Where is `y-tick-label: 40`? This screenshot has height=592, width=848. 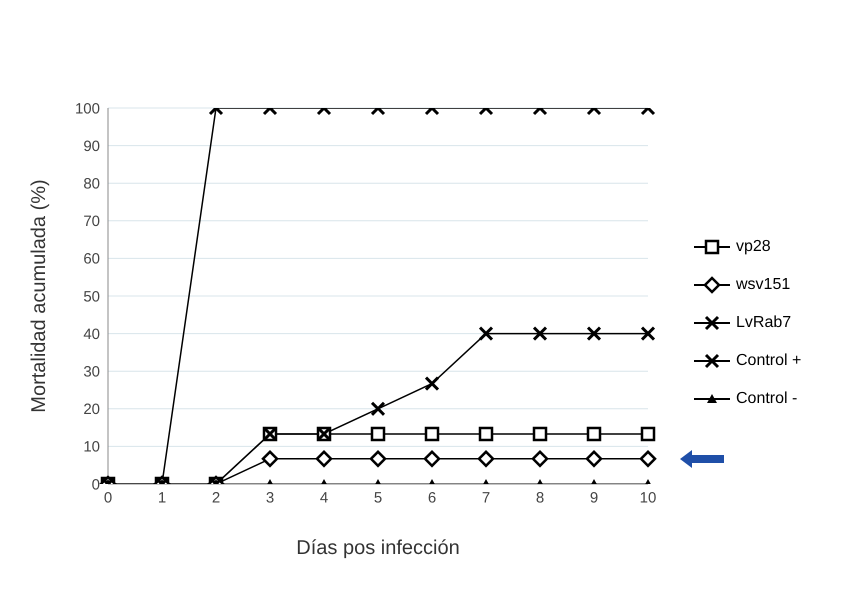 y-tick-label: 40 is located at coordinates (91, 334).